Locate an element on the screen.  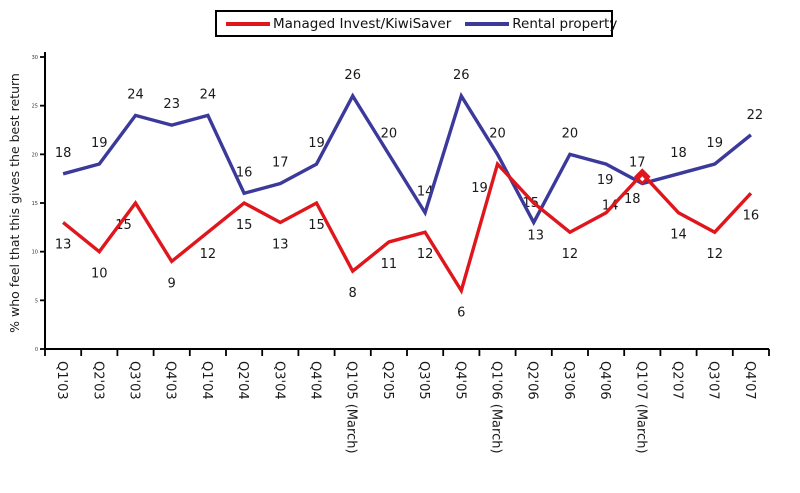
data-label: 6 is located at coordinates (461, 313).